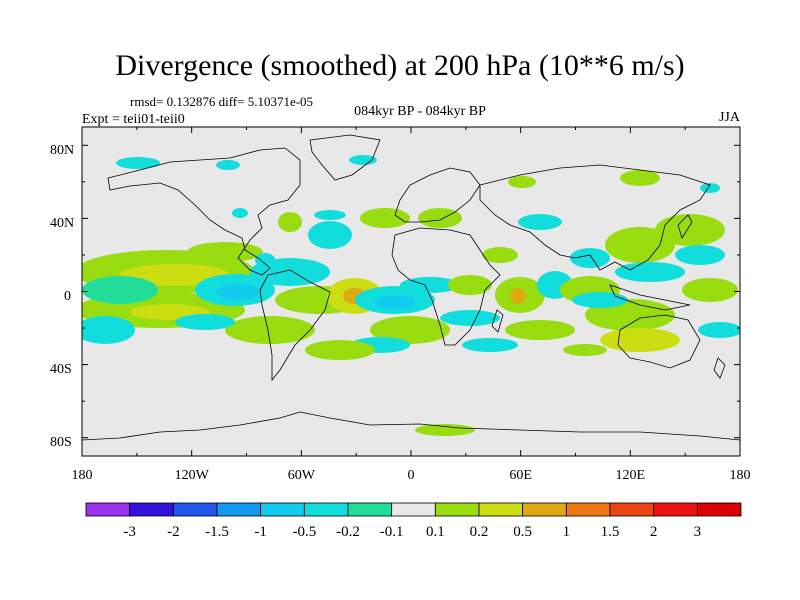  Describe the element at coordinates (413, 521) in the screenshot. I see `colorbar: -3 -2 -1.5 -1 -0.5 -0.2 -0.1 0.1 0.2 0.5 1 1.5 2 3` at that location.